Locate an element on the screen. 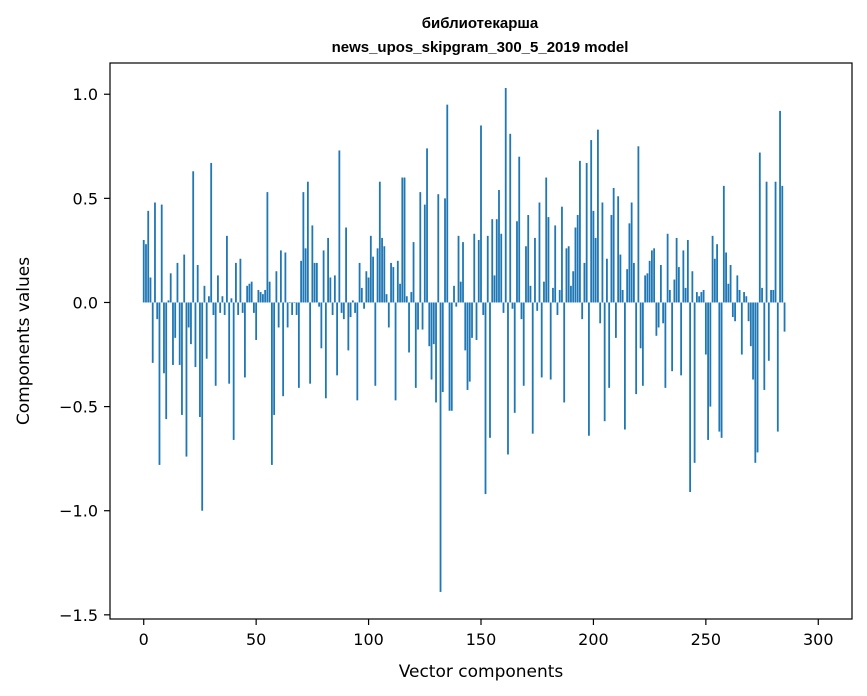 The image size is (867, 696). x-tick-label: 150 is located at coordinates (481, 639).